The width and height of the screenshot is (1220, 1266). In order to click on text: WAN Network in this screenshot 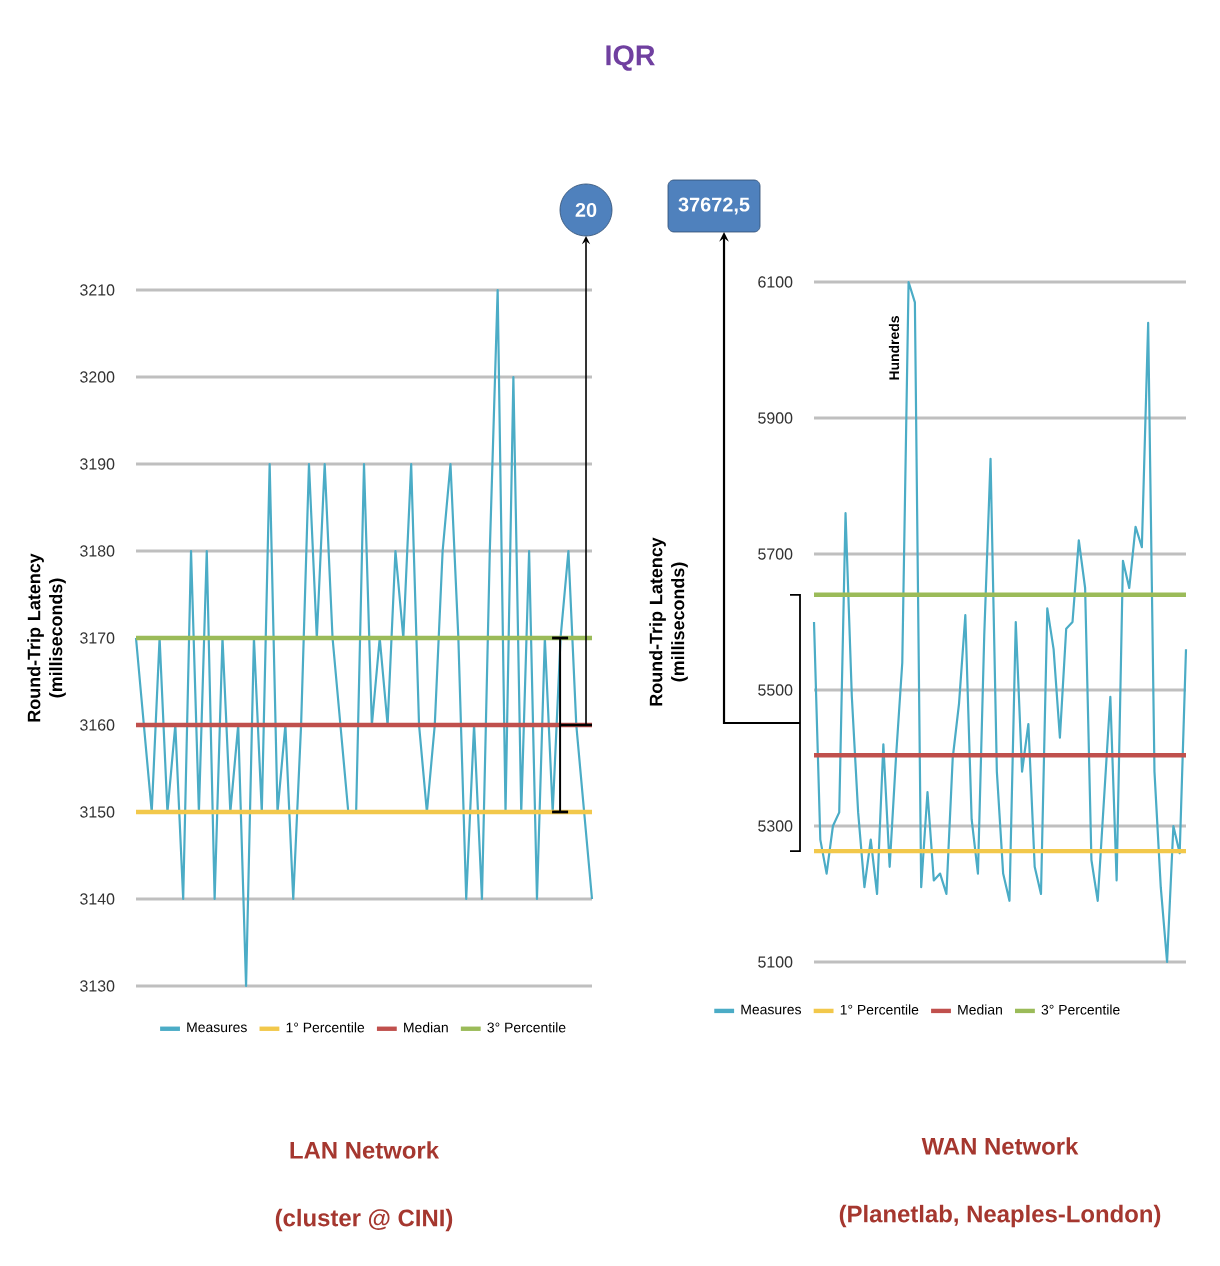, I will do `click(1000, 1146)`.